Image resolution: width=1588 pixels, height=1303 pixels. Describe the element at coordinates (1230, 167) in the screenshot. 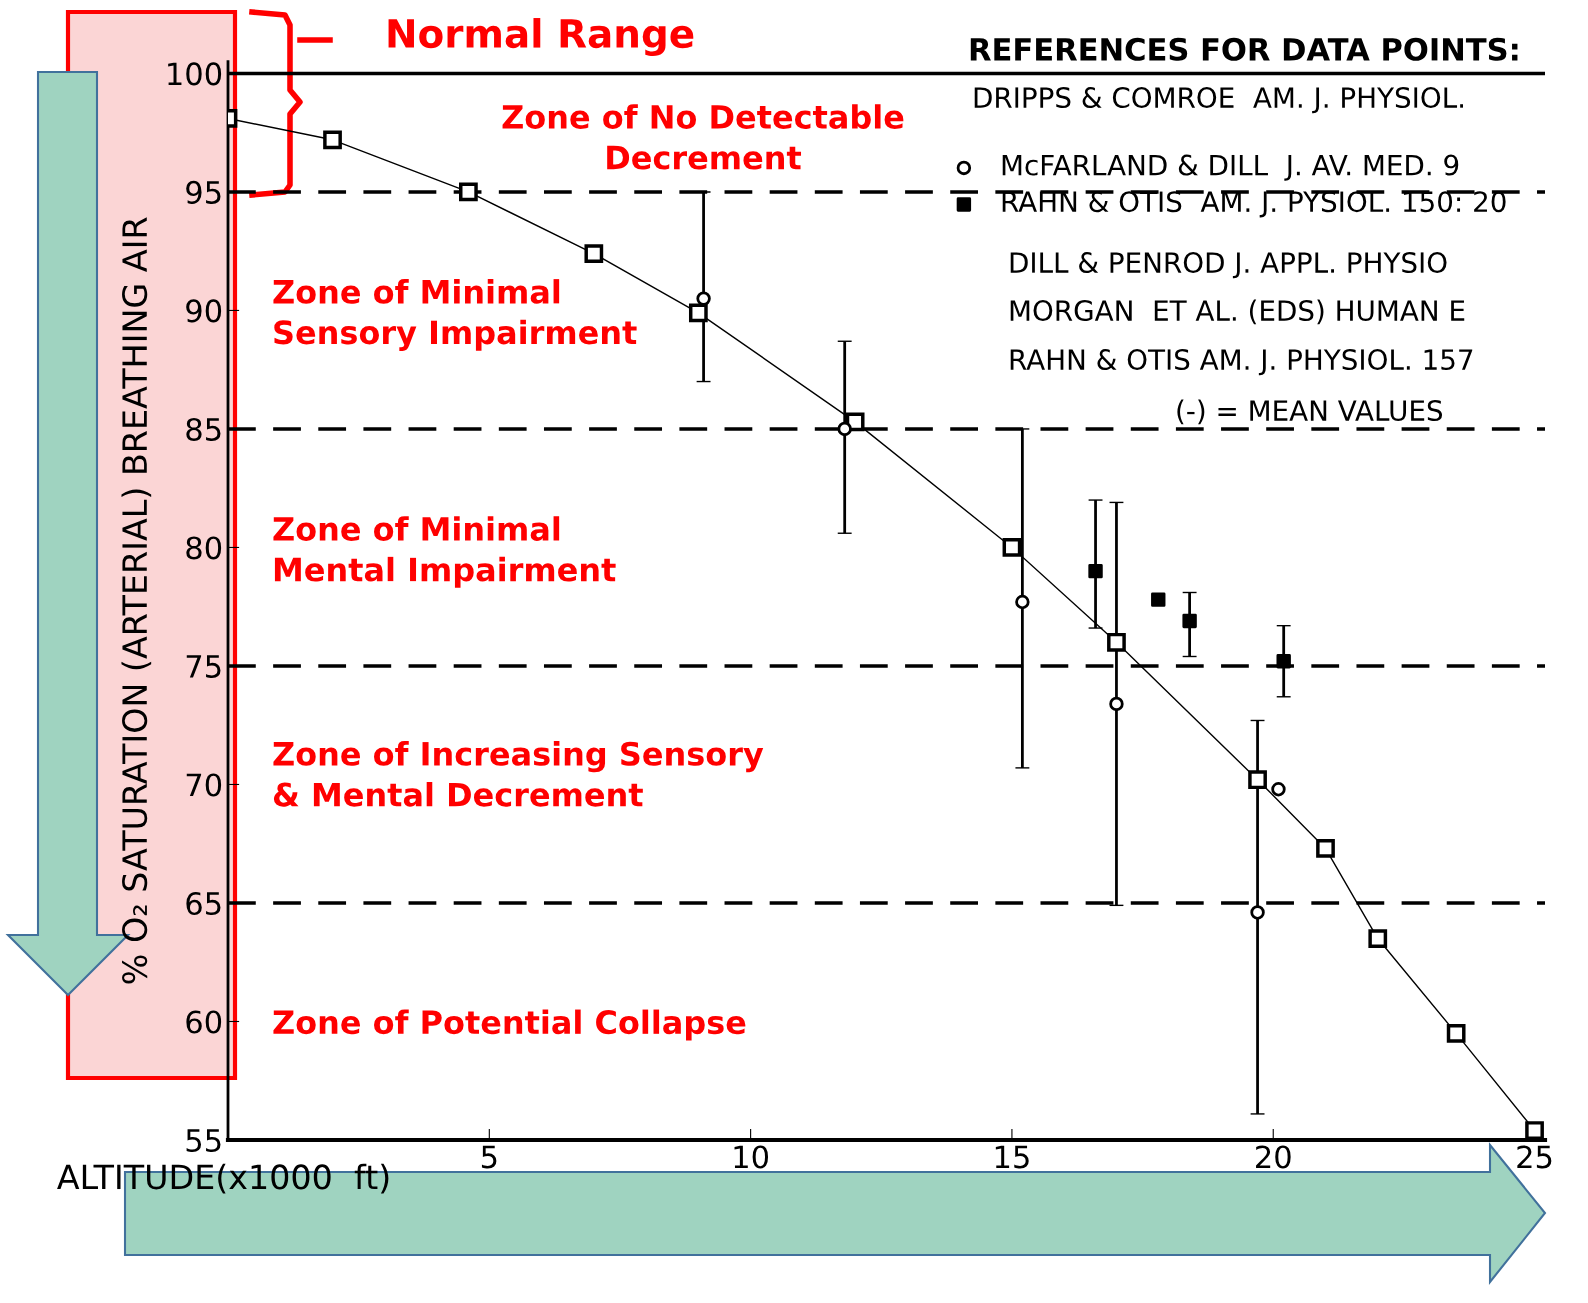

I see `legend-label: McFARLAND & DILL J. AV. MED. 9` at that location.